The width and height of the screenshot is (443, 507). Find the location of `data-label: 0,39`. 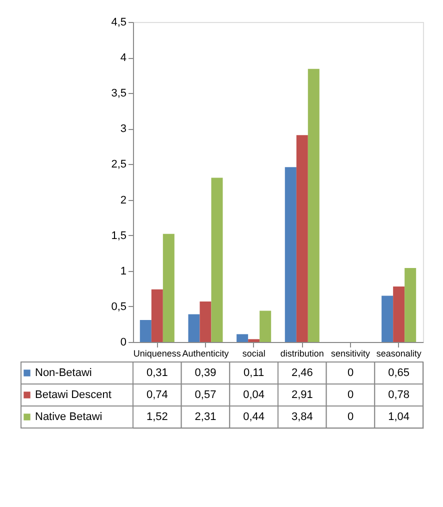

data-label: 0,39 is located at coordinates (205, 373).